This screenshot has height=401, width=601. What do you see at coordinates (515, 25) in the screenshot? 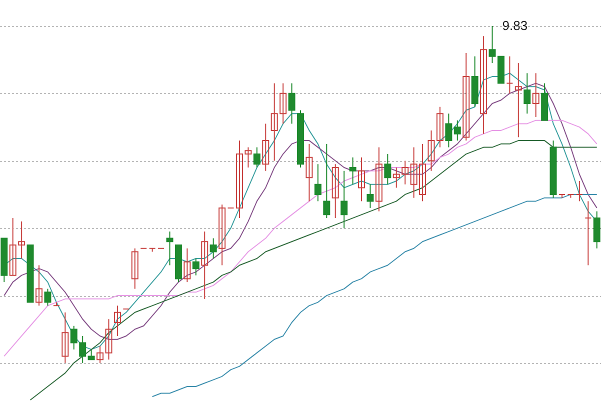
I see `annotation: 9.83` at bounding box center [515, 25].